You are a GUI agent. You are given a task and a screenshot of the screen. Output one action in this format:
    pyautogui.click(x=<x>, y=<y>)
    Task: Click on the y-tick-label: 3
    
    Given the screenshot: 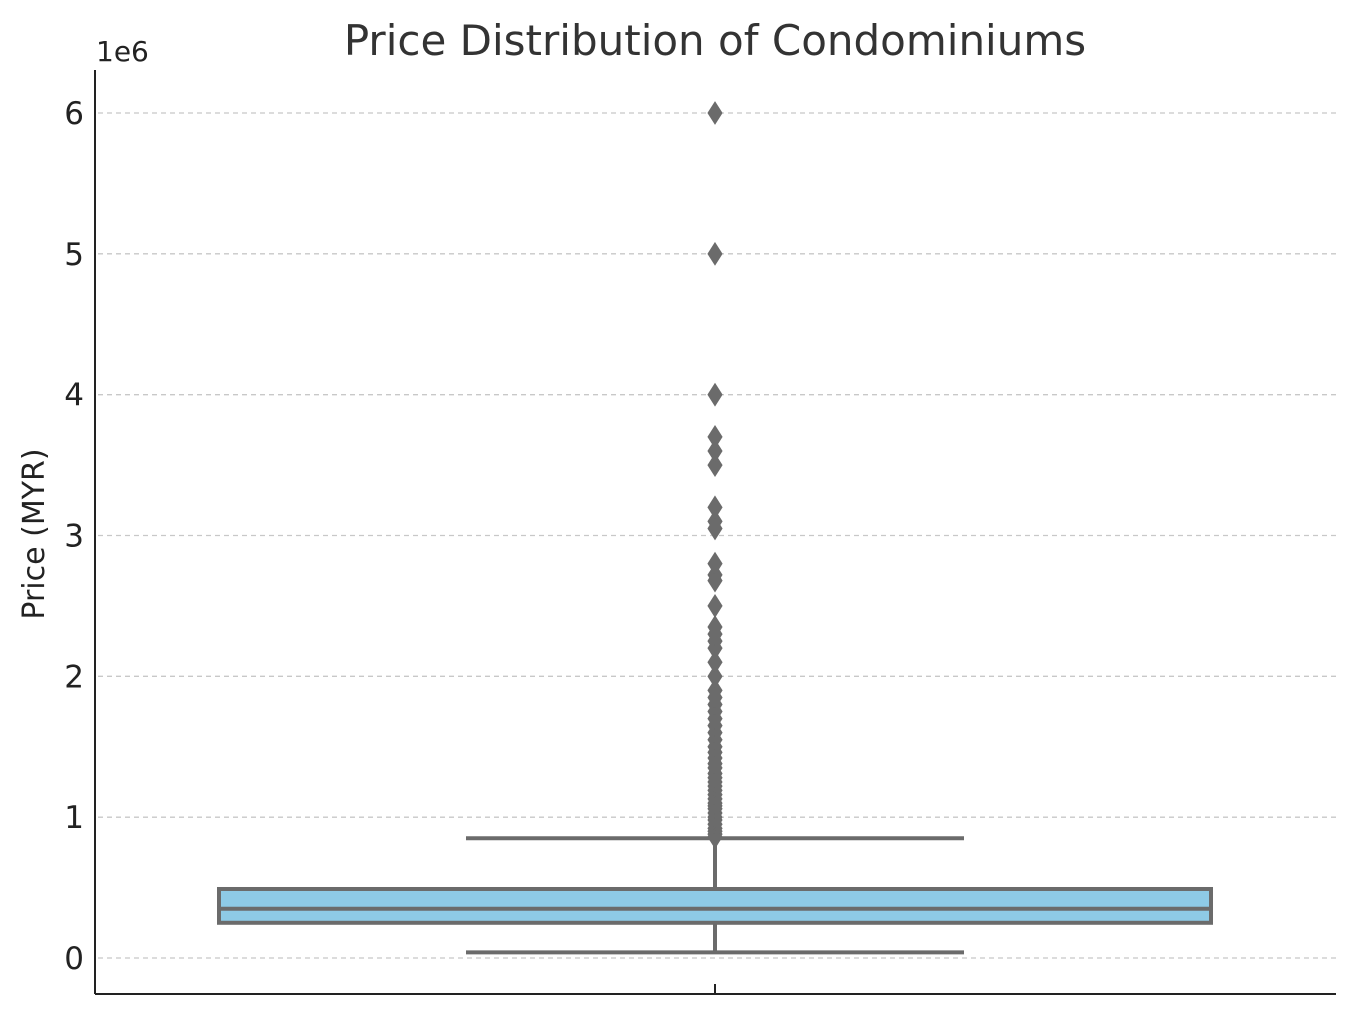 What is the action you would take?
    pyautogui.click(x=74, y=537)
    